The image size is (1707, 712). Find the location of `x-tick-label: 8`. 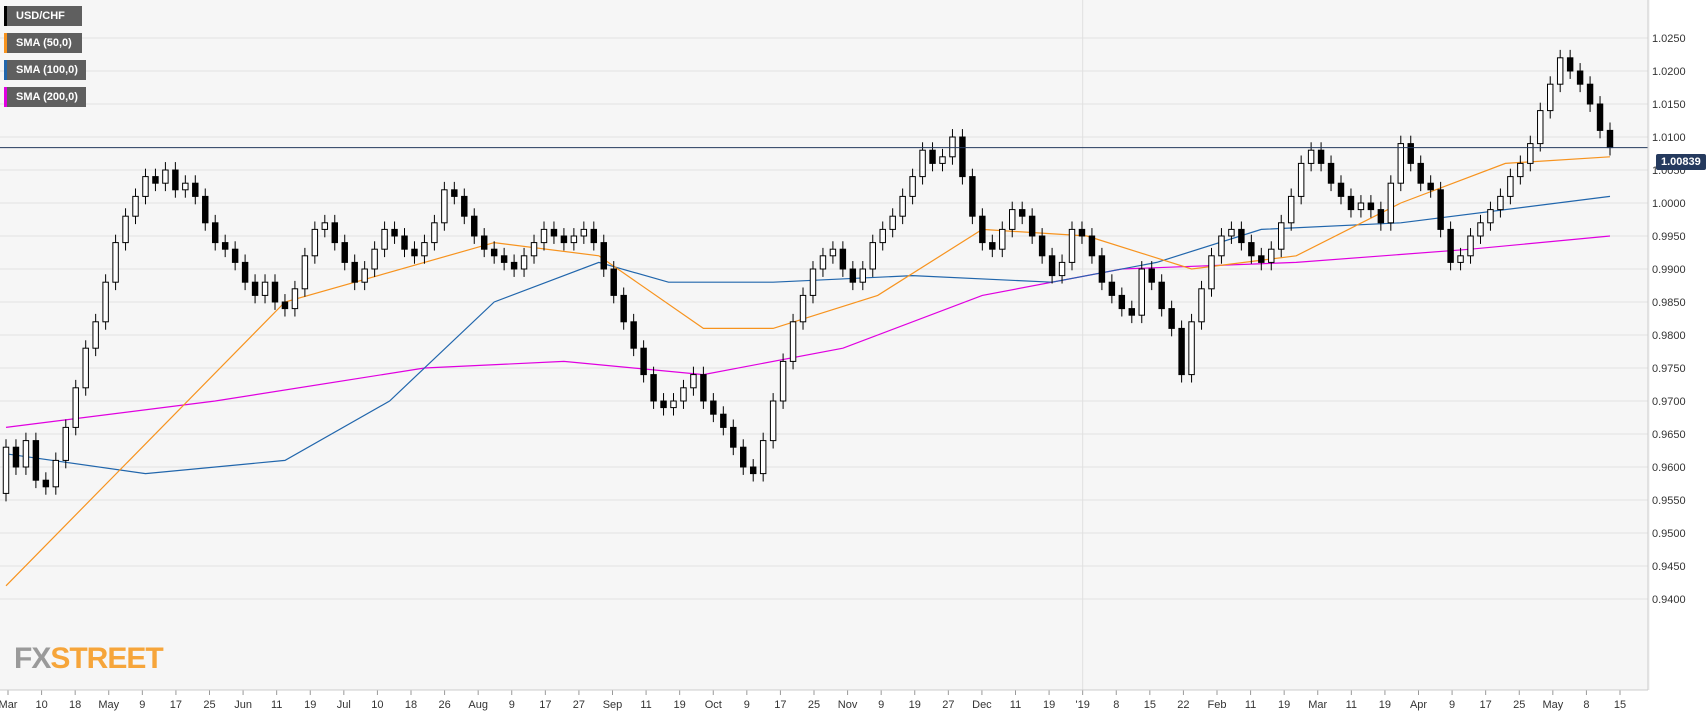

x-tick-label: 8 is located at coordinates (1116, 705).